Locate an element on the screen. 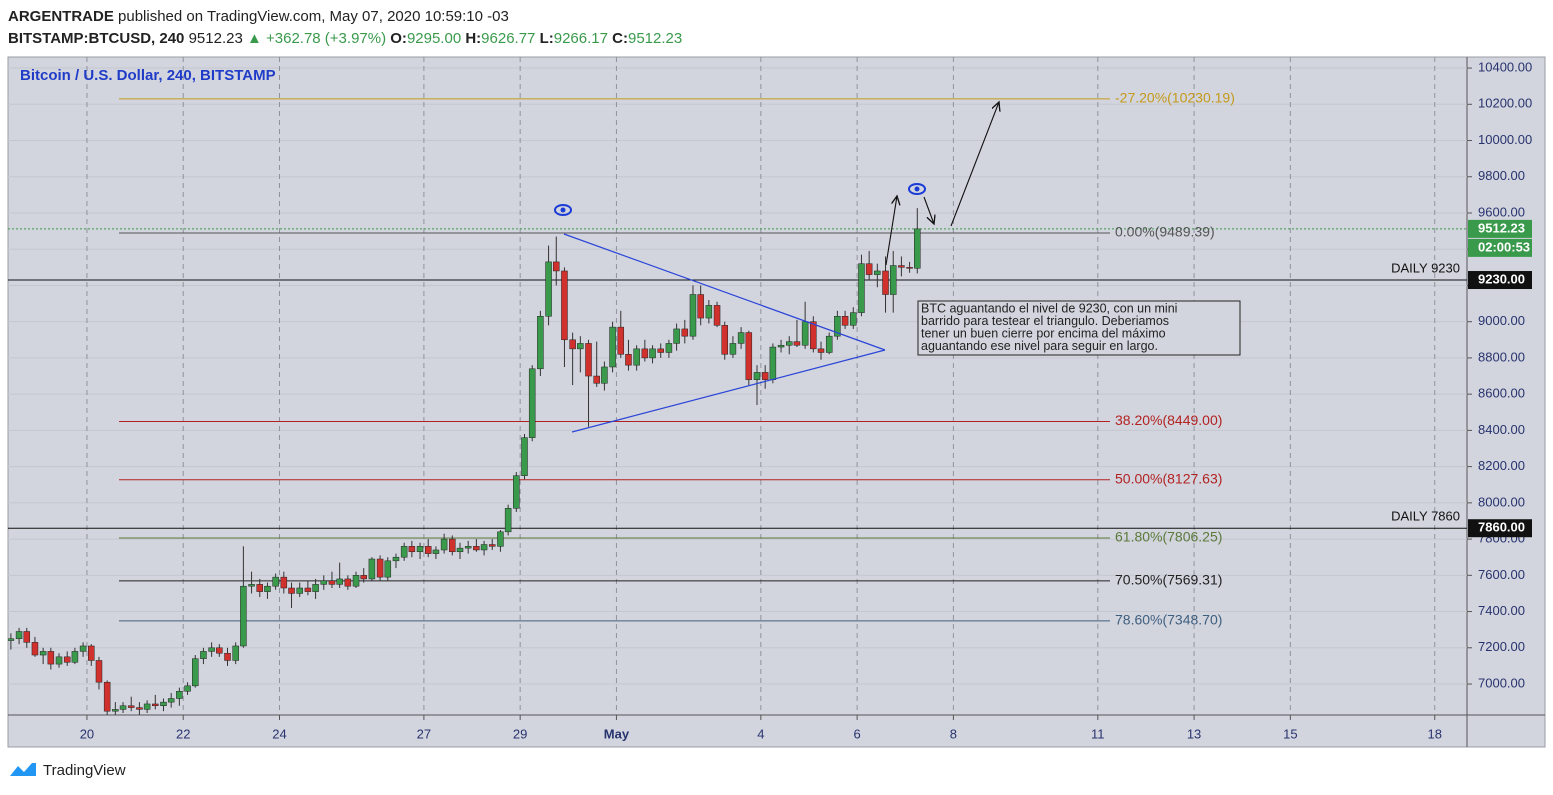 The height and width of the screenshot is (795, 1553). countdown: 02:00:53 is located at coordinates (1504, 246).